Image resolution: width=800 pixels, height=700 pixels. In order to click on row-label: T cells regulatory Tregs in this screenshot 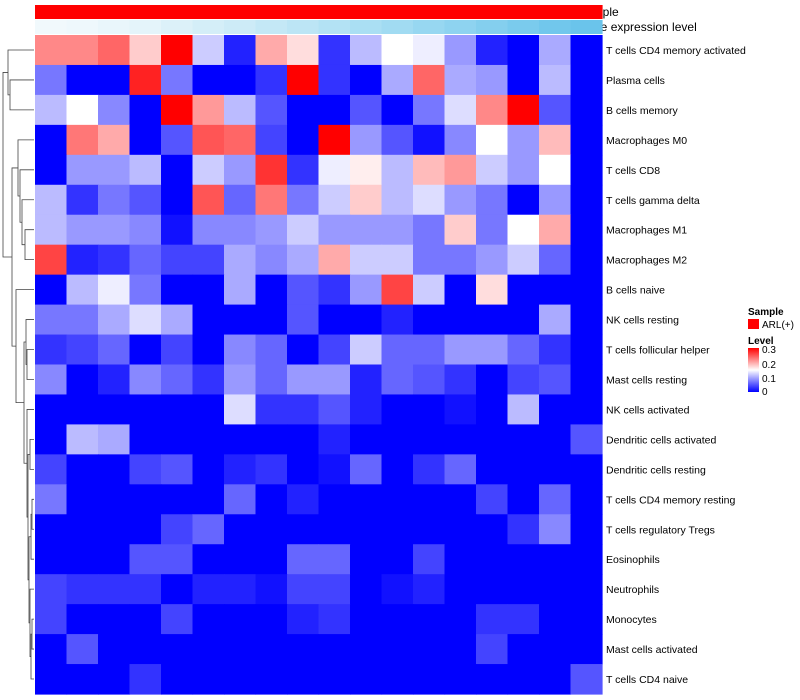, I will do `click(660, 530)`.